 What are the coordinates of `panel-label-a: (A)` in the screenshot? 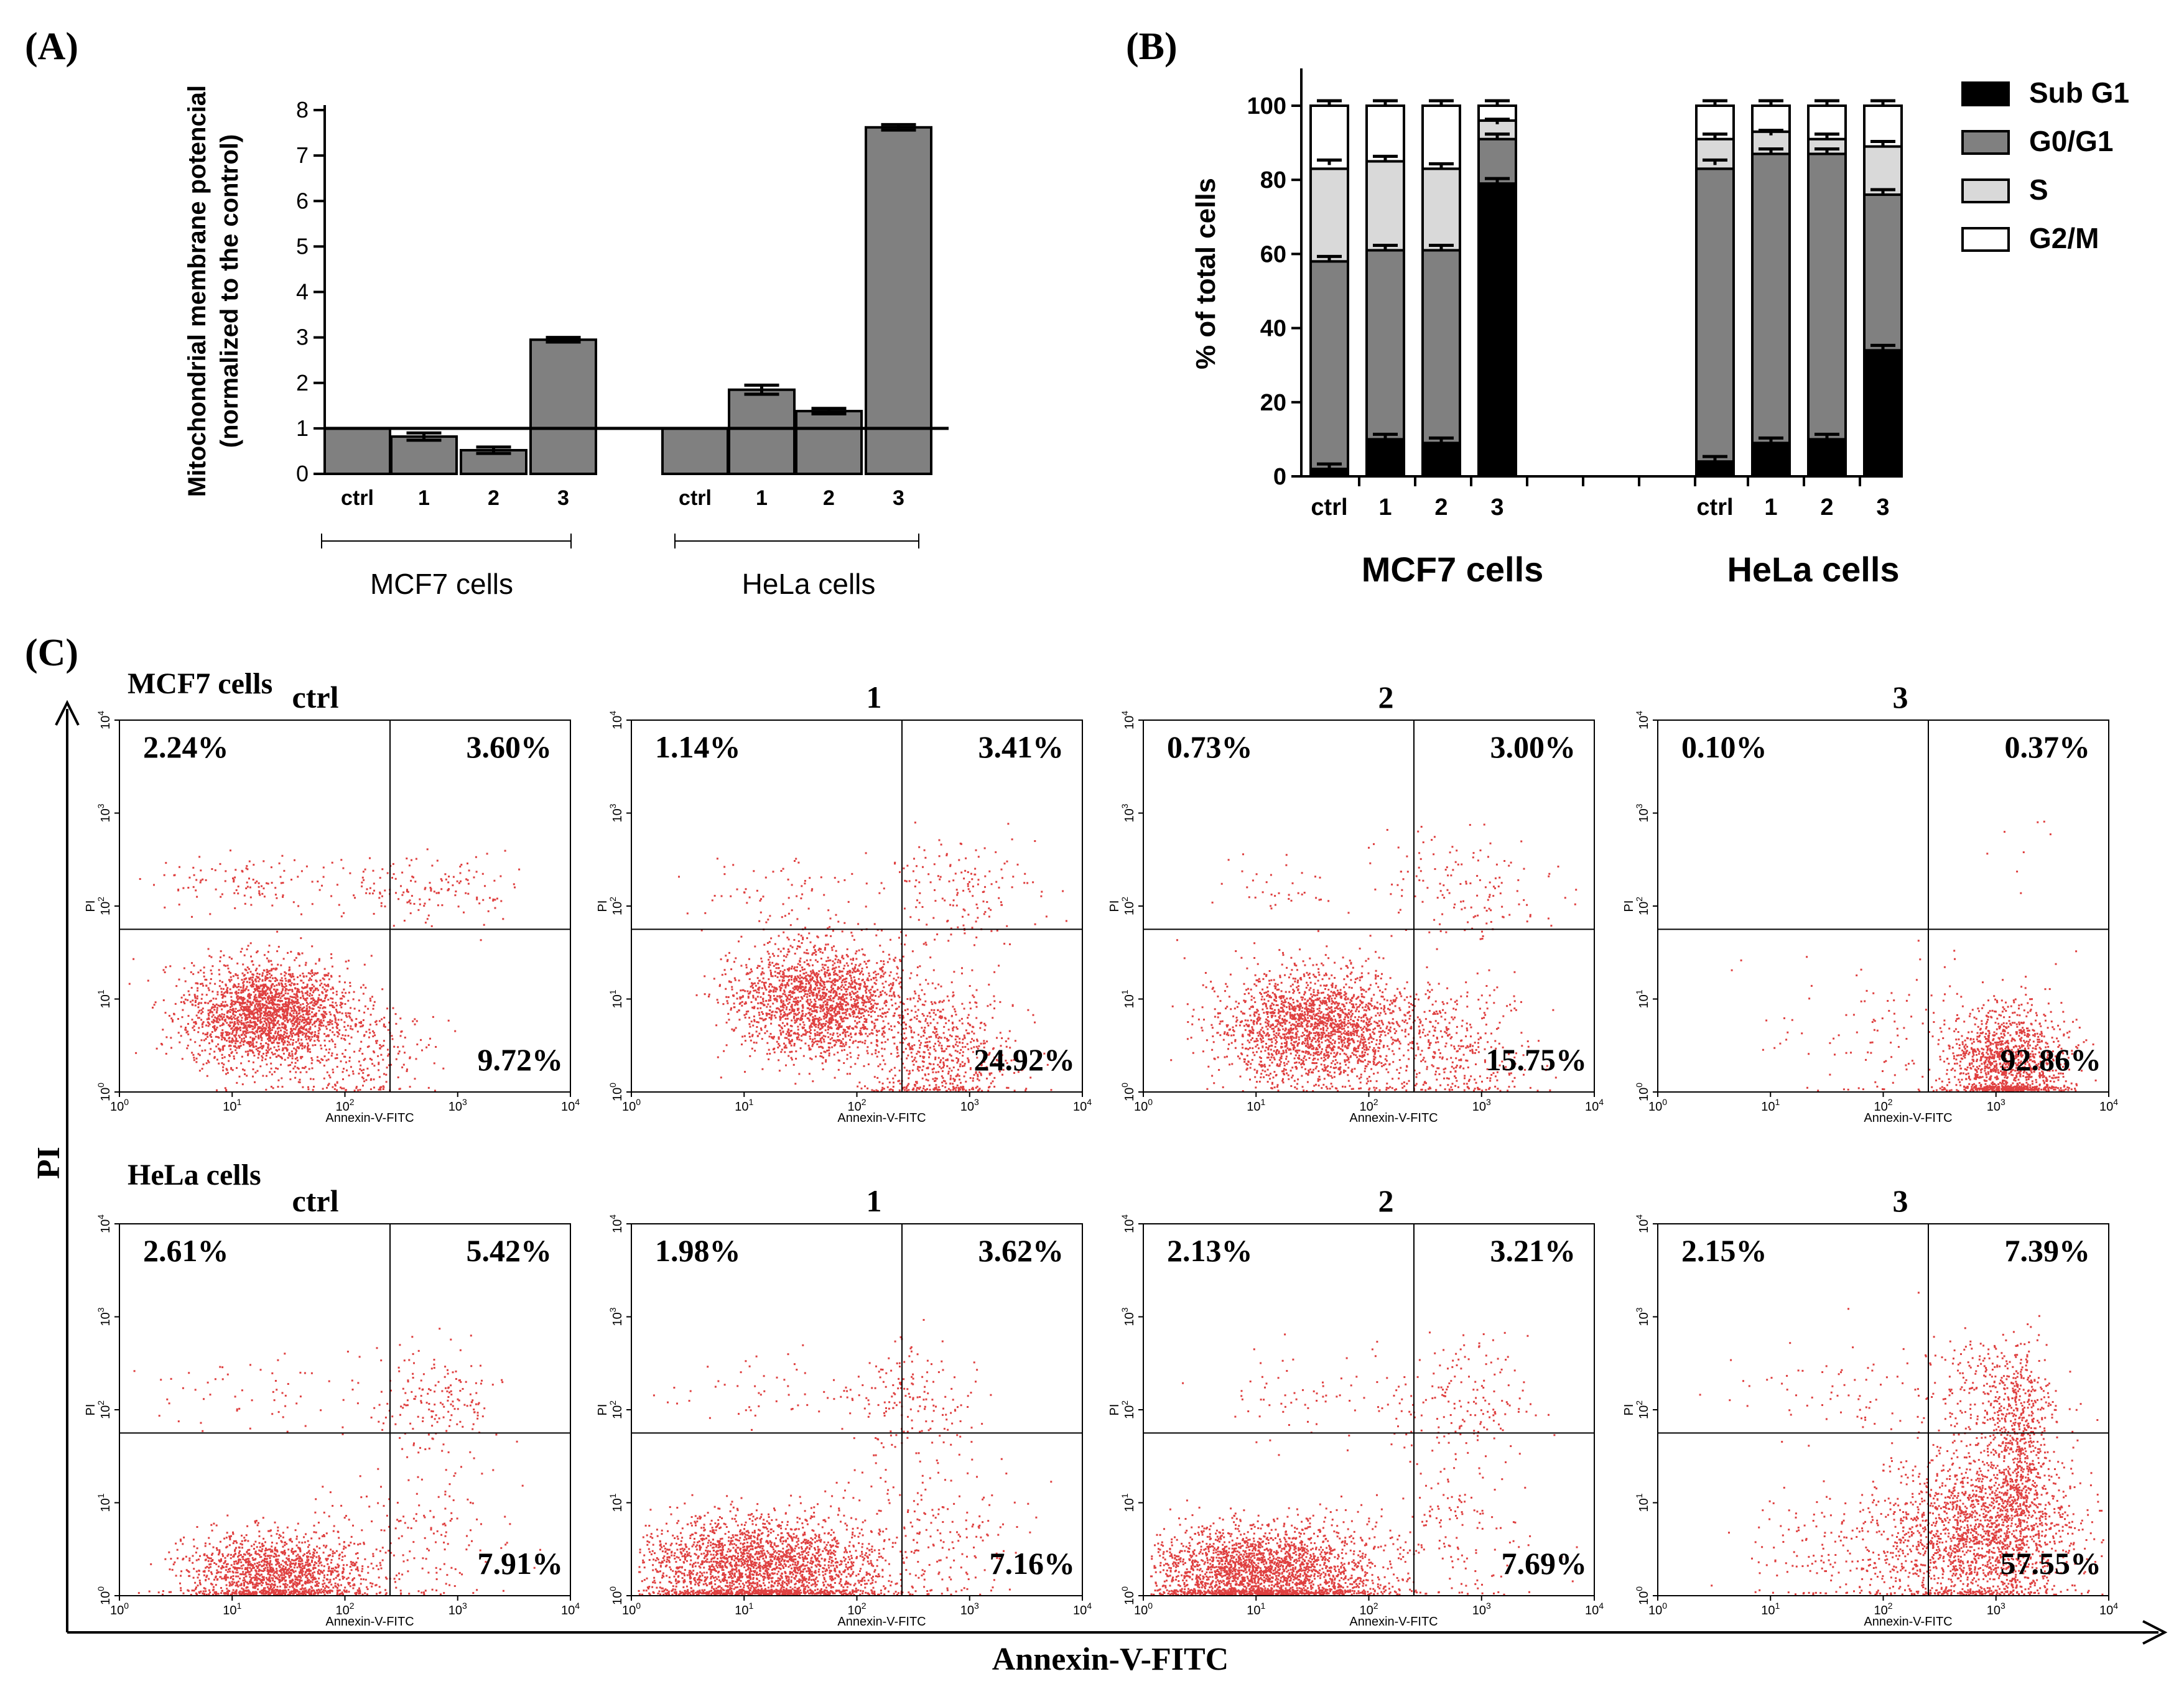 It's located at (52, 46).